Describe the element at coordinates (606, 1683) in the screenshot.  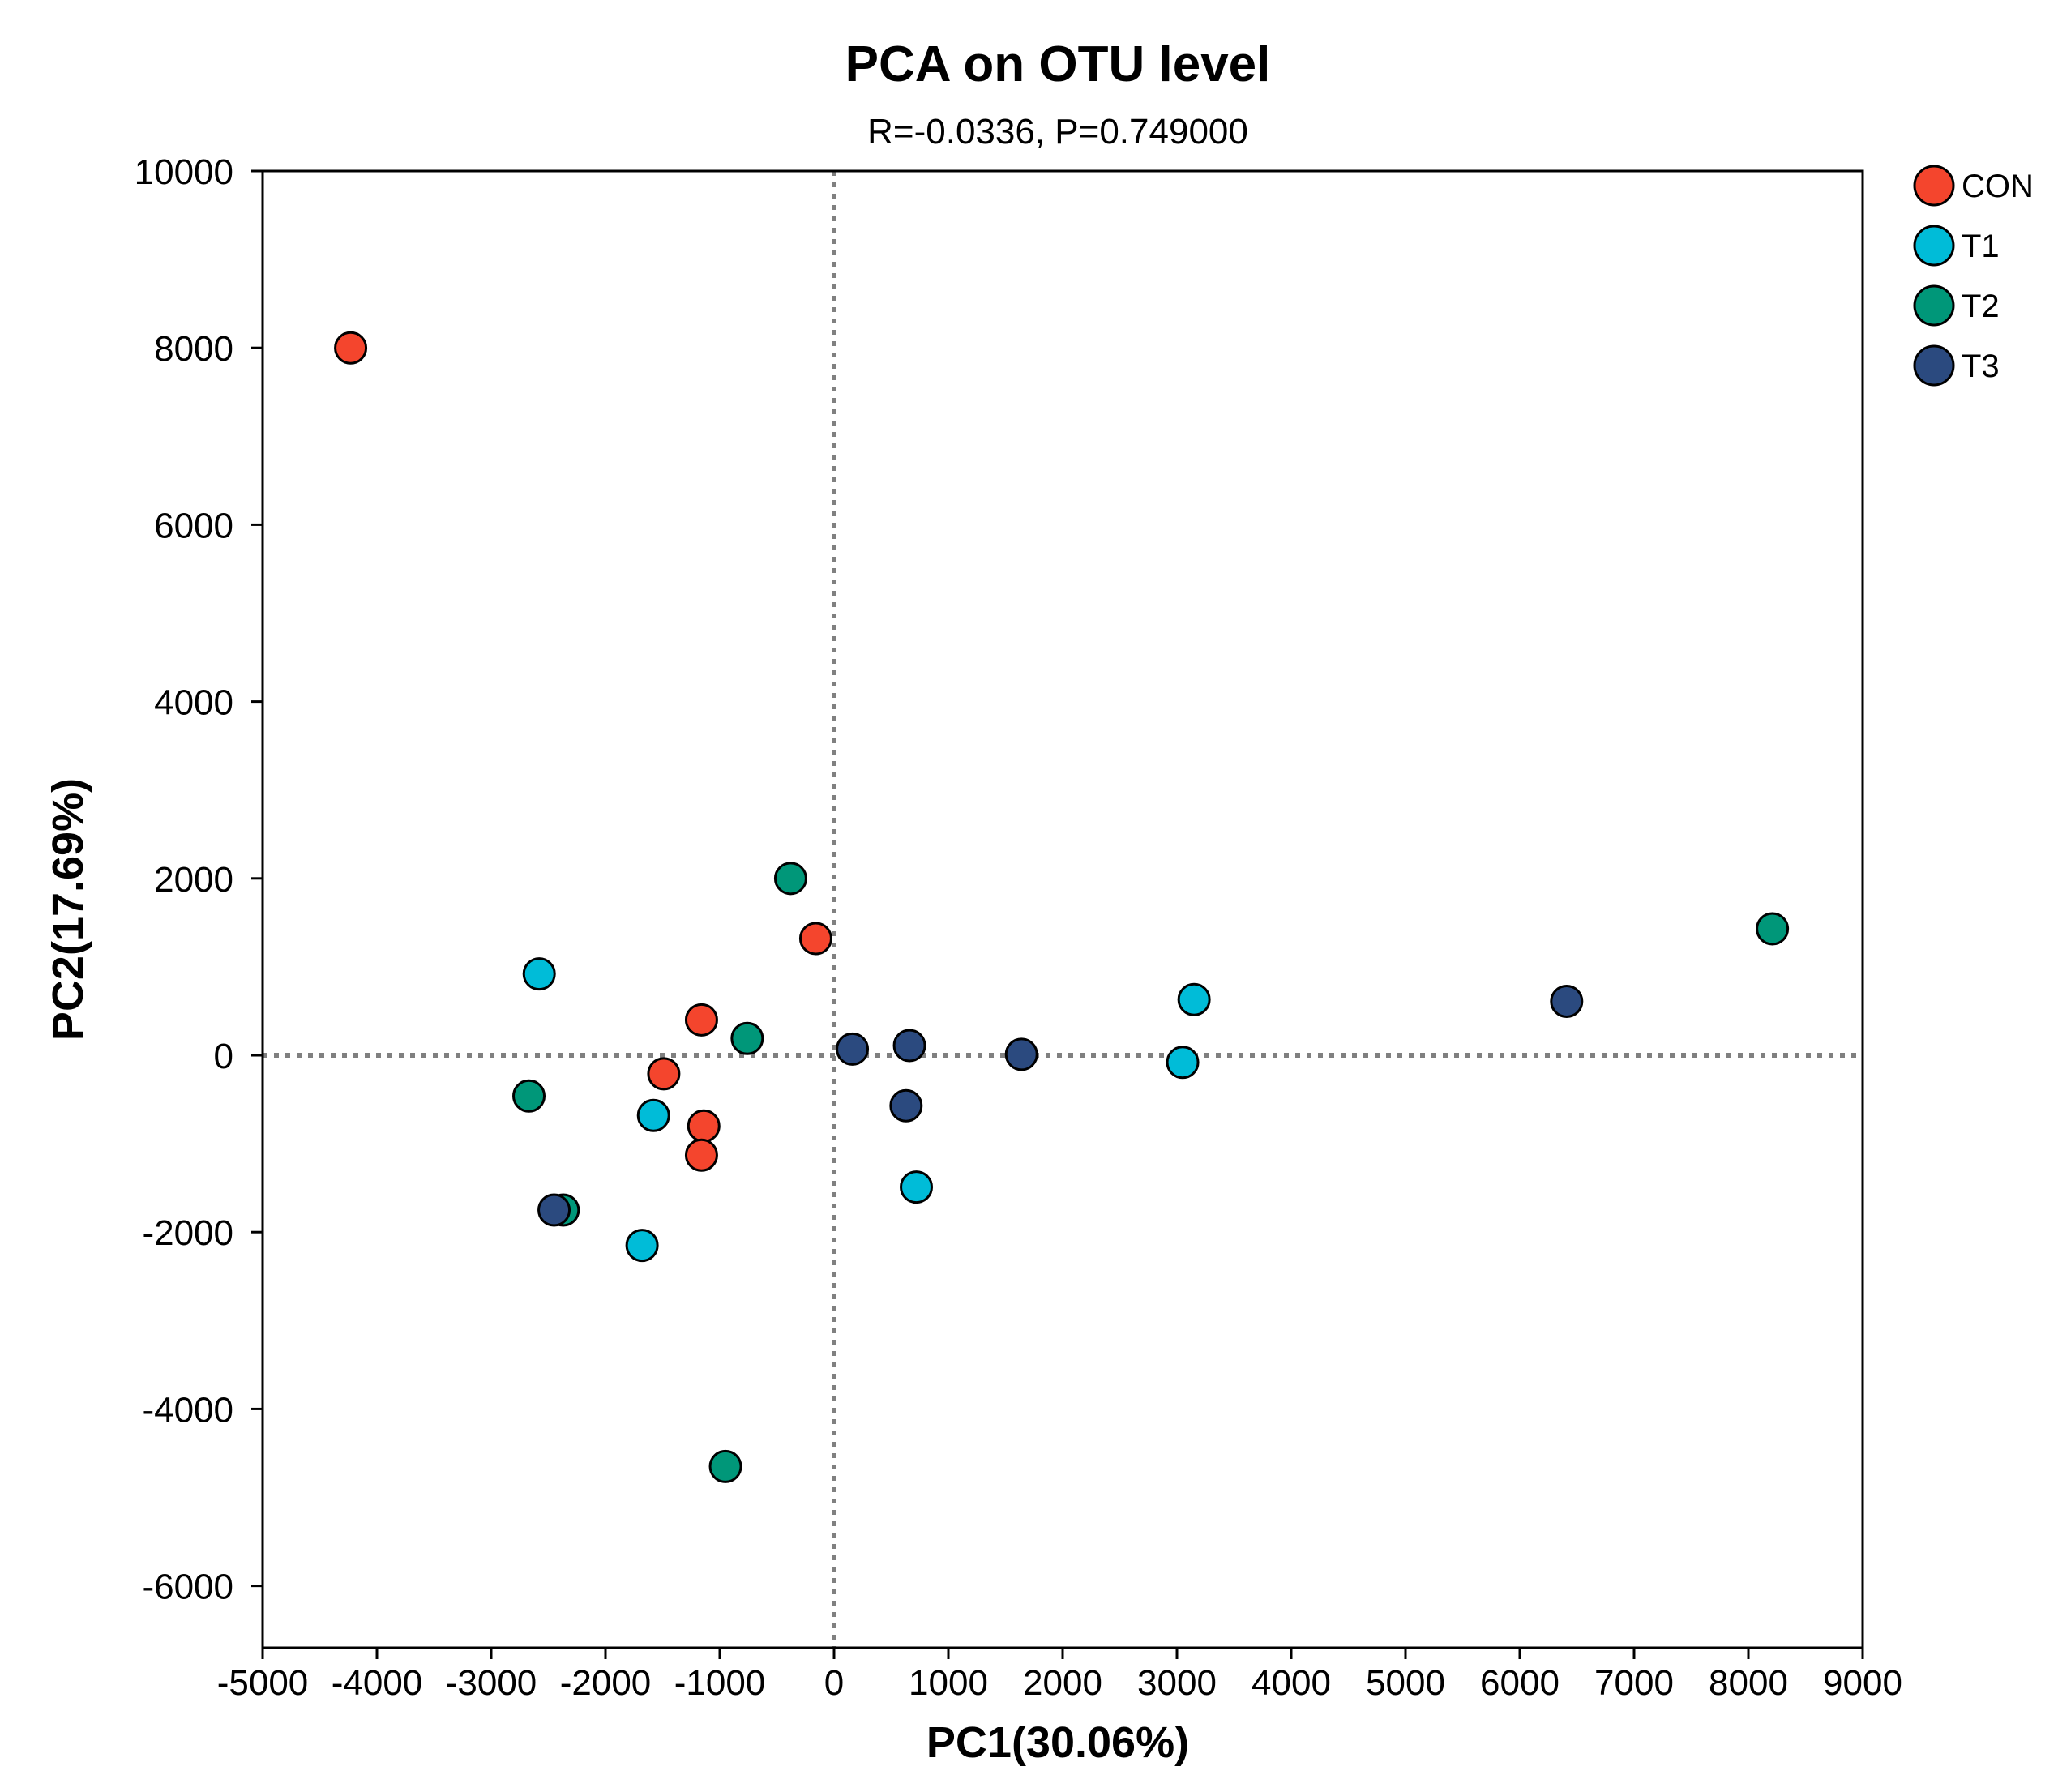
I see `x-tick-label: -2000` at that location.